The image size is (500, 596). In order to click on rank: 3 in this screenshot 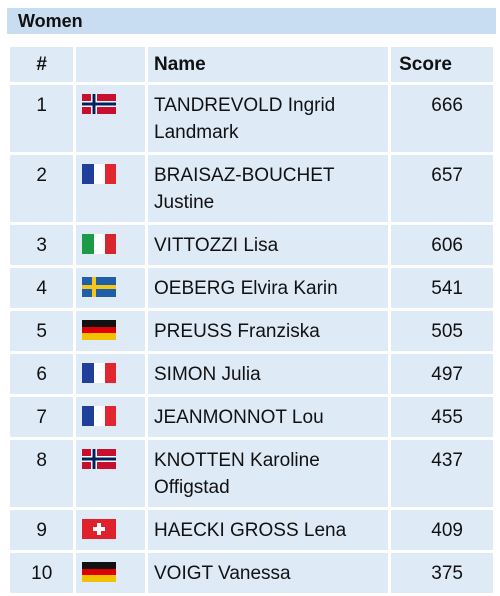, I will do `click(42, 245)`.